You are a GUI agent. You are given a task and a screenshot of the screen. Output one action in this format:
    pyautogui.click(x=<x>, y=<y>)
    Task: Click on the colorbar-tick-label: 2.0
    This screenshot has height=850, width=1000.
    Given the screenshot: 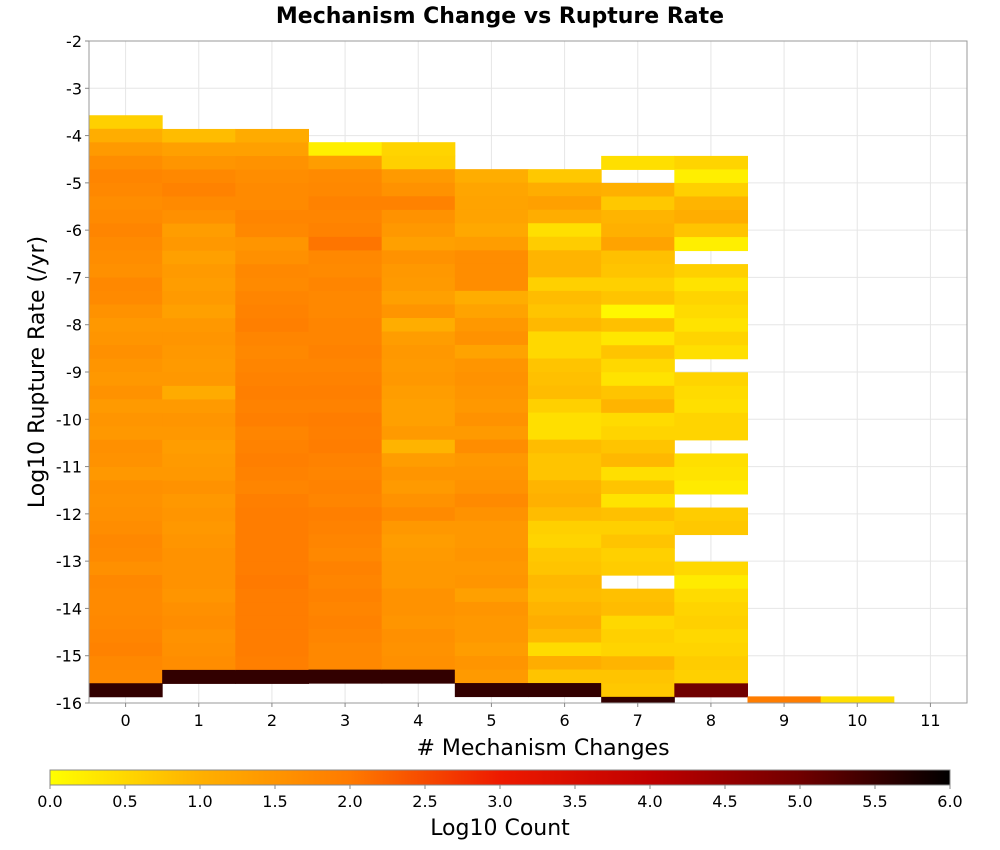 What is the action you would take?
    pyautogui.click(x=349, y=801)
    